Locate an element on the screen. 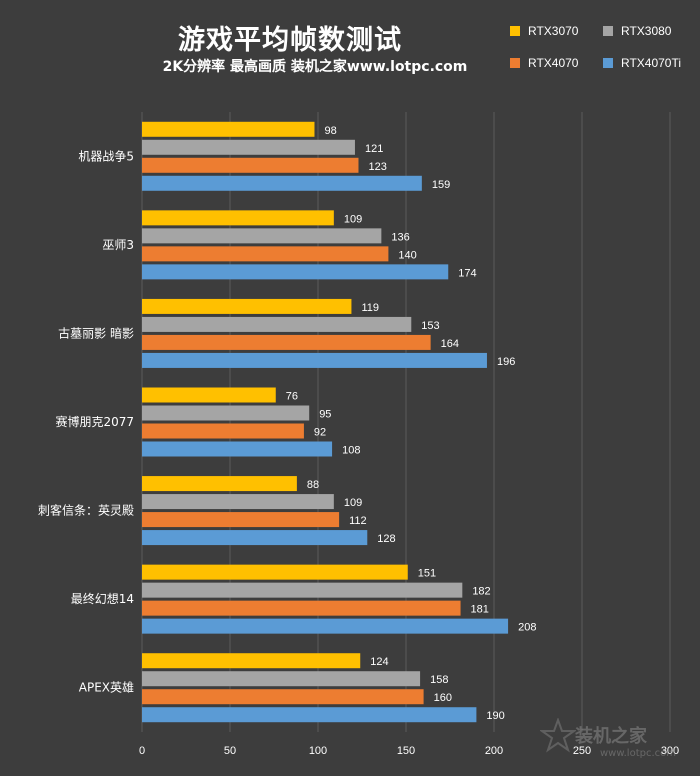 Image resolution: width=700 pixels, height=776 pixels. category-label: 最终幻想14 is located at coordinates (102, 598).